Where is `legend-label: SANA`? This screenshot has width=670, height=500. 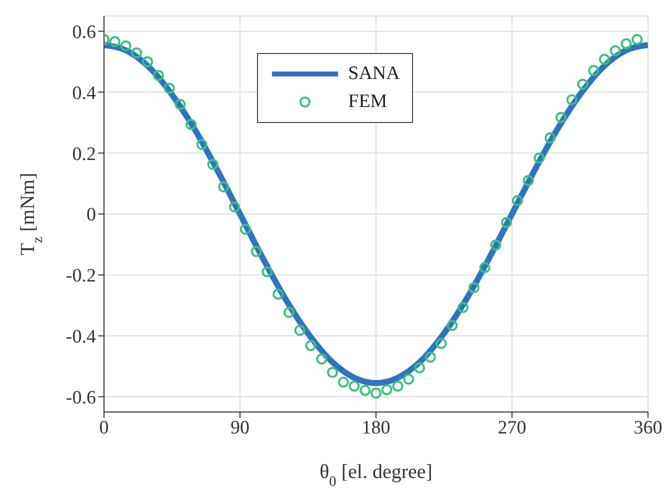 legend-label: SANA is located at coordinates (374, 74).